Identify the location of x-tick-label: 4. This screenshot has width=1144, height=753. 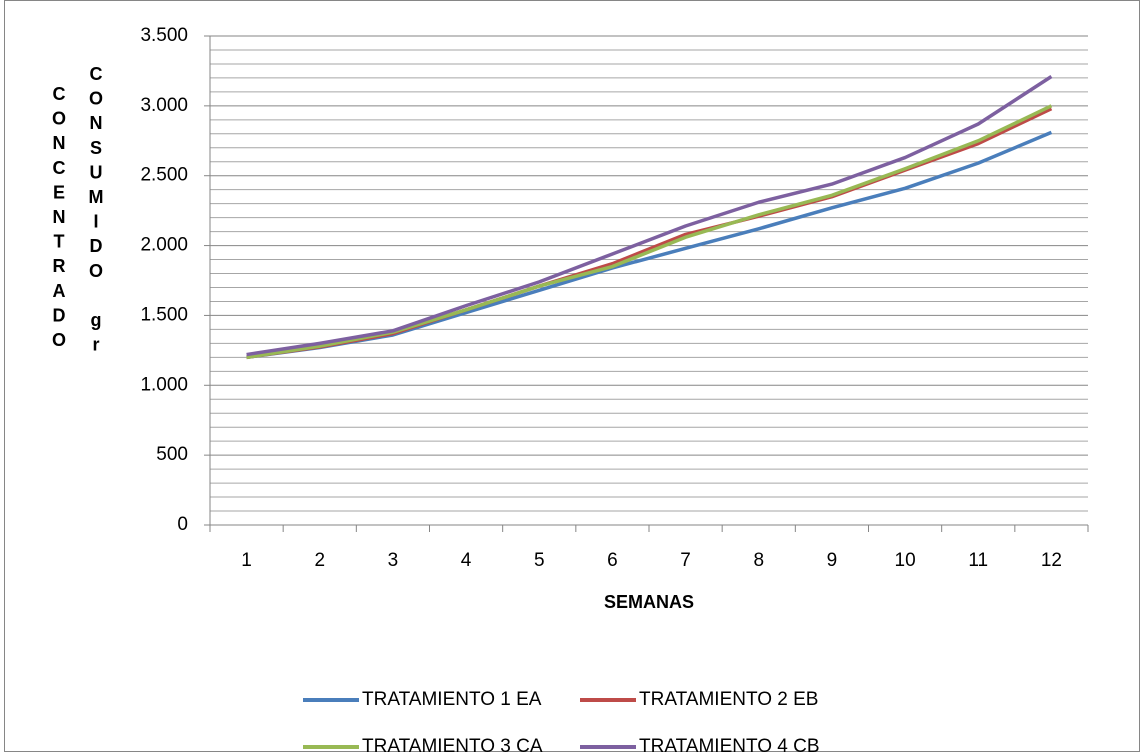
(466, 560).